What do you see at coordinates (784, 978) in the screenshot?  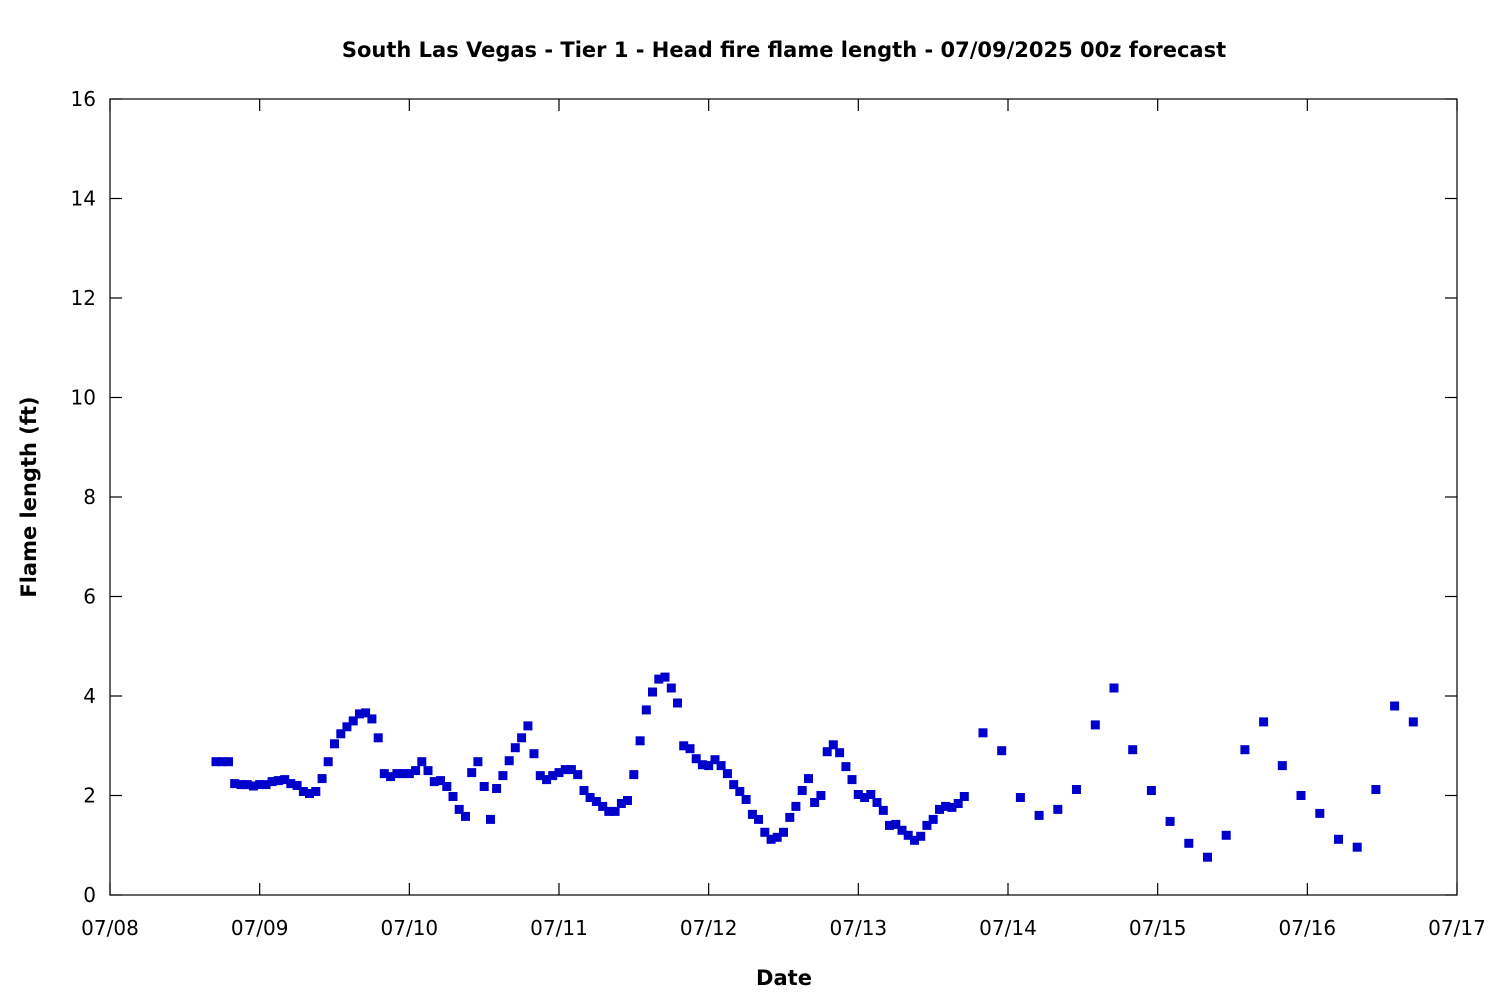 I see `x-axis-label: Date` at bounding box center [784, 978].